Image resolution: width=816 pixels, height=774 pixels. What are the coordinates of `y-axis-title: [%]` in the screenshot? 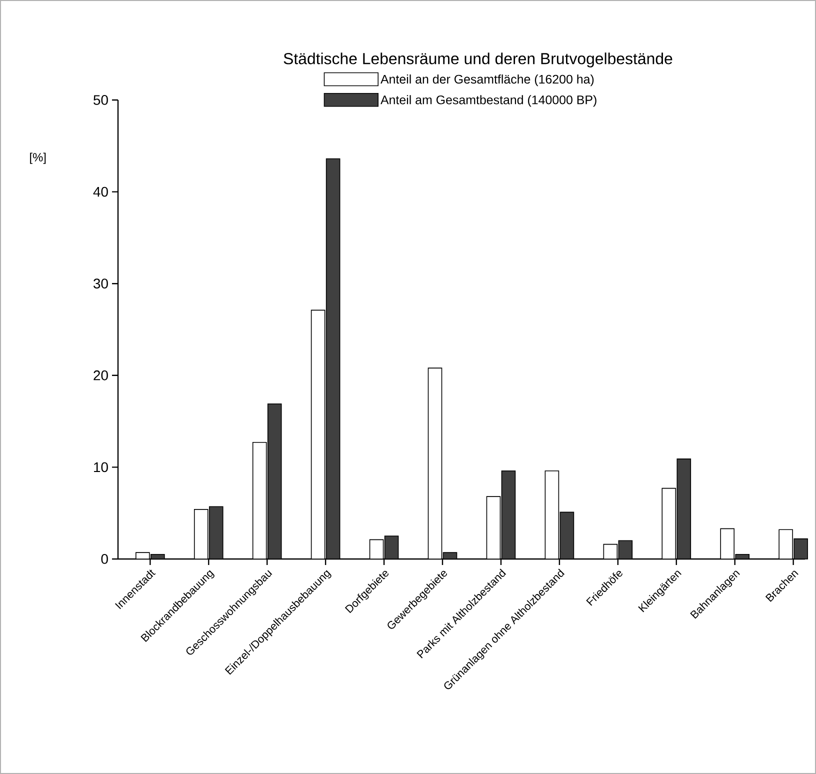 It's located at (38, 158).